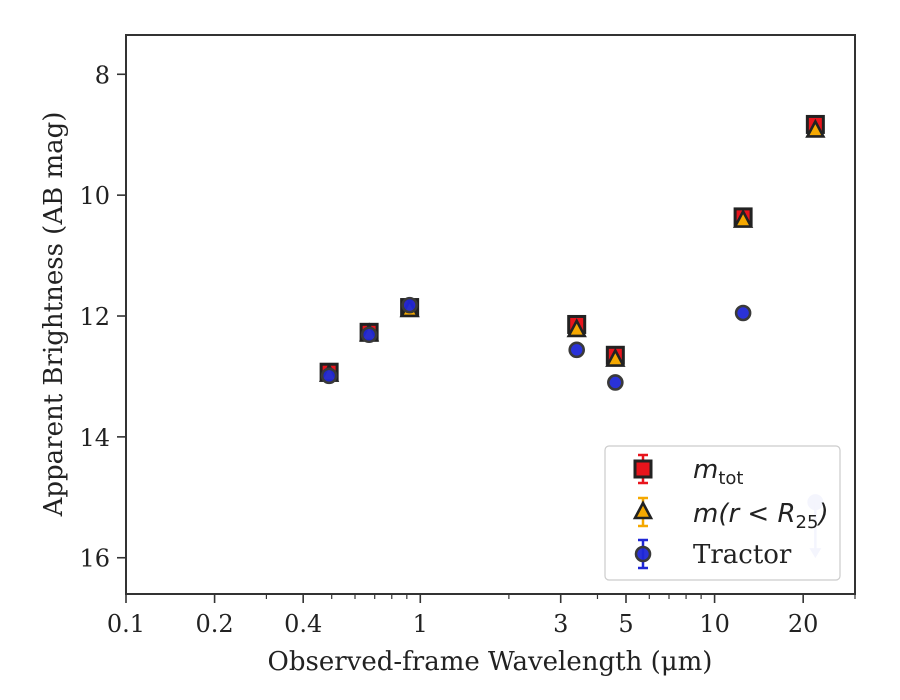  I want to click on x-tick-label: 5, so click(625, 624).